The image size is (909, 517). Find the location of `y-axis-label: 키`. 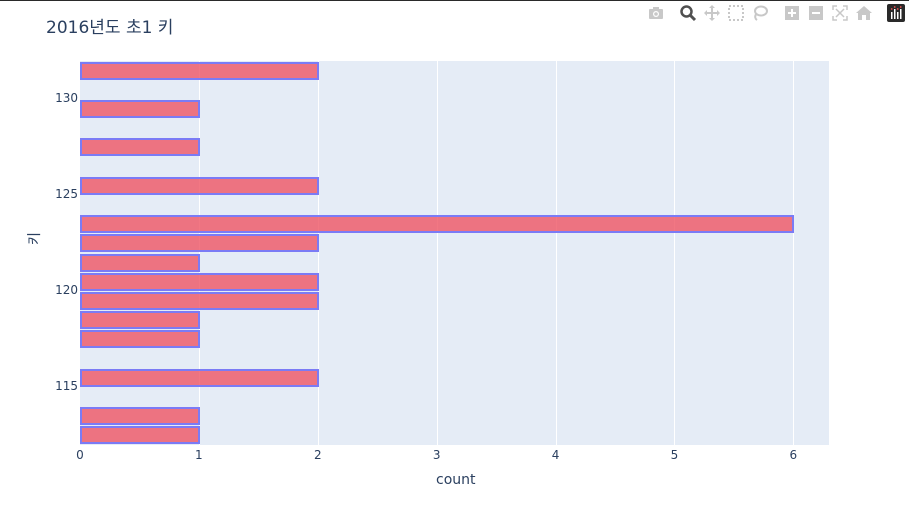

y-axis-label: 키 is located at coordinates (35, 238).